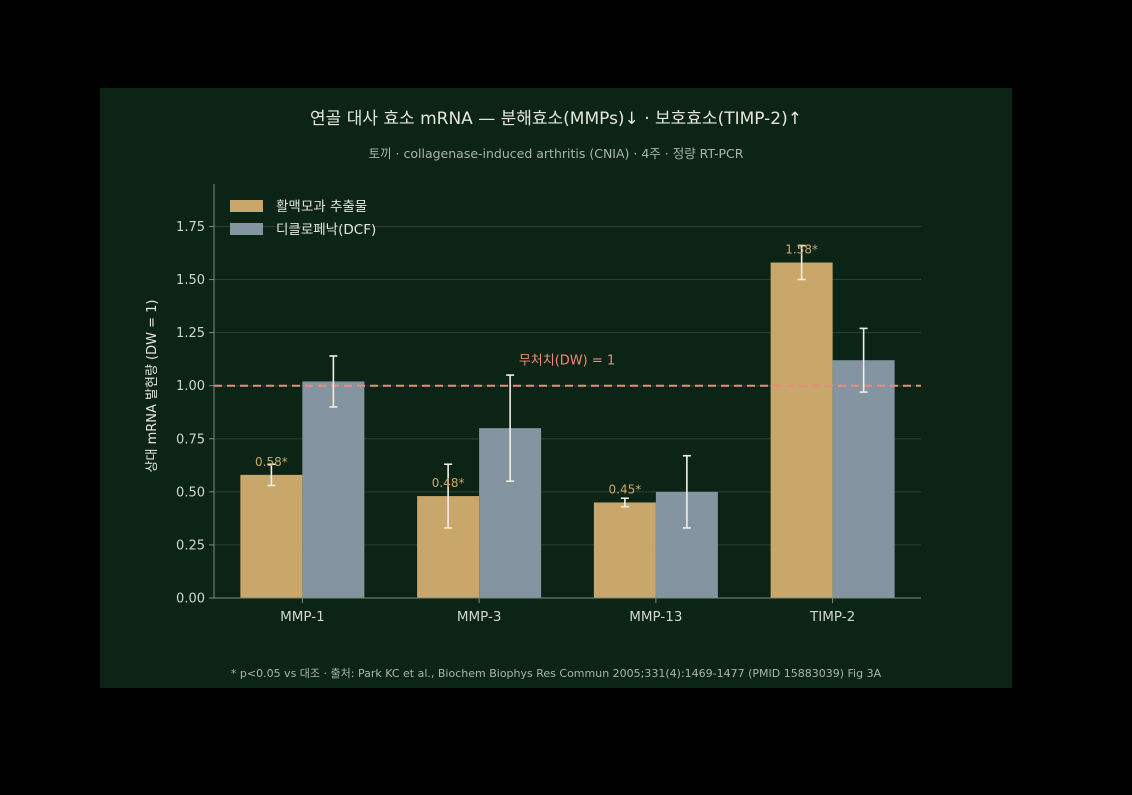  Describe the element at coordinates (190, 227) in the screenshot. I see `y-tick-label: 1.75` at that location.